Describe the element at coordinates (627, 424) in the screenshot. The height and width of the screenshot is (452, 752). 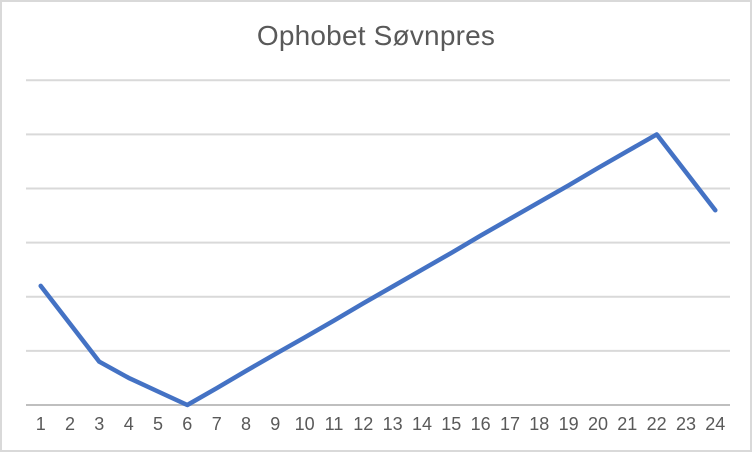
I see `x-tick-label: 21` at that location.